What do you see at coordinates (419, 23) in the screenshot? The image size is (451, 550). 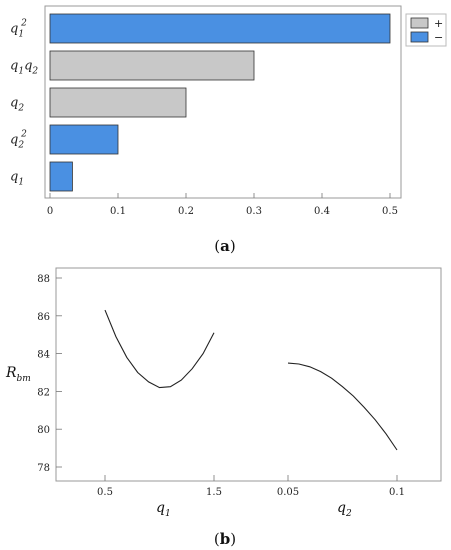 I see `legend-swatch-plus` at bounding box center [419, 23].